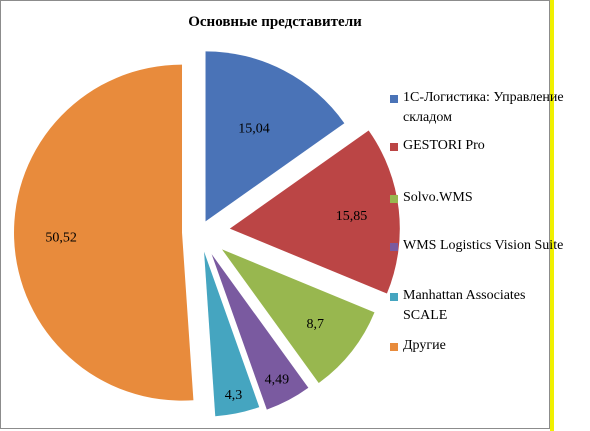 This screenshot has height=431, width=590. Describe the element at coordinates (234, 395) in the screenshot. I see `slice-data-label: 4,3` at that location.